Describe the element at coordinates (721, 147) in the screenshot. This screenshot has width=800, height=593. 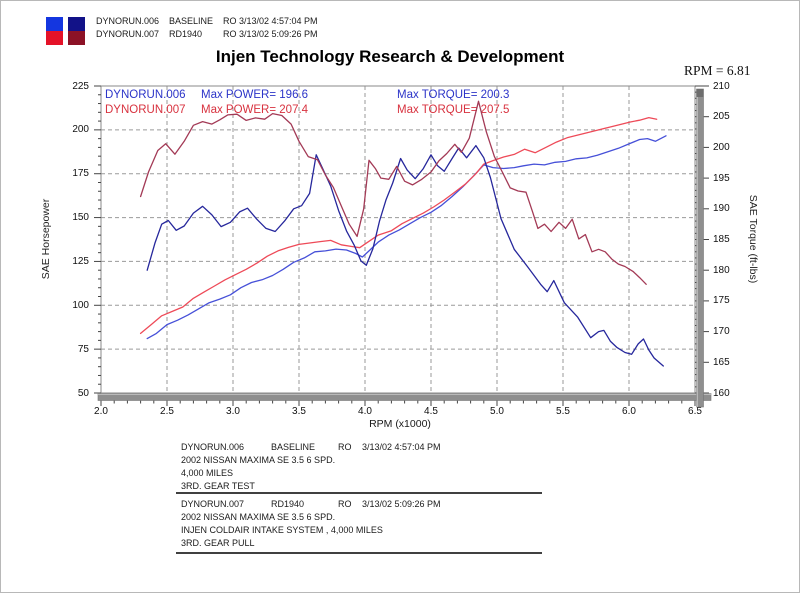
I see `y-right-tick-label: 200` at that location.